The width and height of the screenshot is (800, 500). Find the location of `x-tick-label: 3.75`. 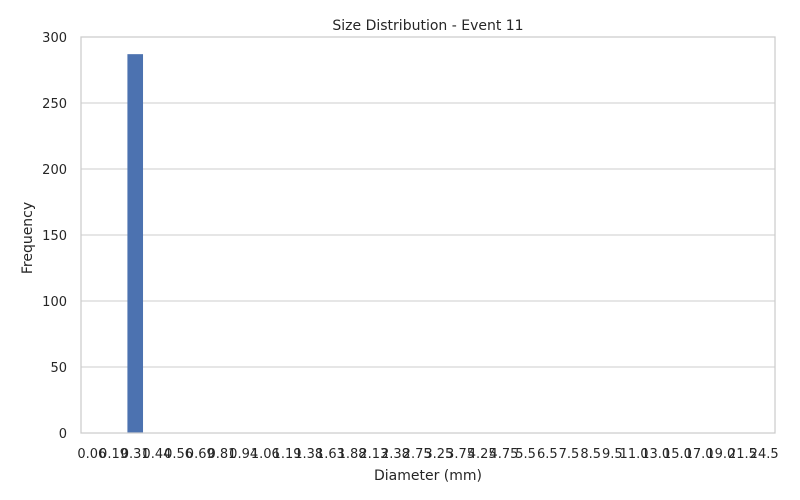

x-tick-label: 3.75 is located at coordinates (460, 454).